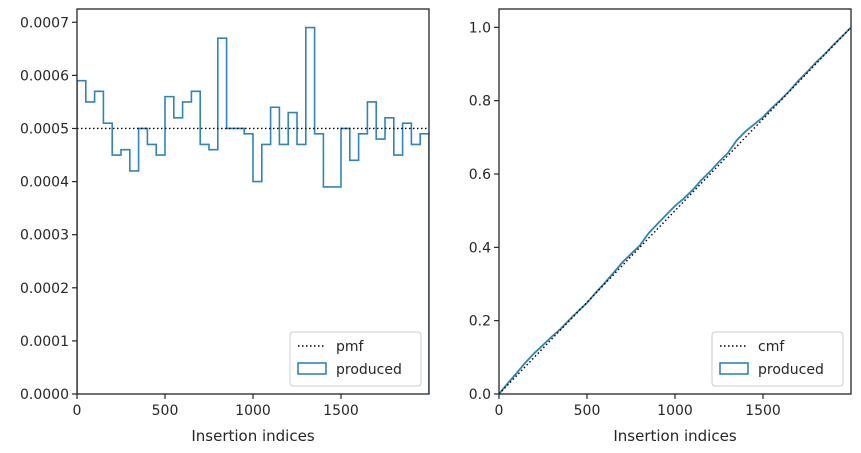 This screenshot has width=861, height=453. Describe the element at coordinates (44, 395) in the screenshot. I see `y-tick-label: 0.0000` at that location.